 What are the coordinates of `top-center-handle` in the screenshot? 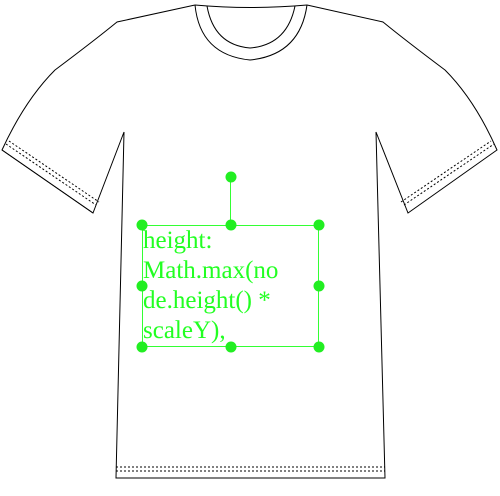 It's located at (231, 225).